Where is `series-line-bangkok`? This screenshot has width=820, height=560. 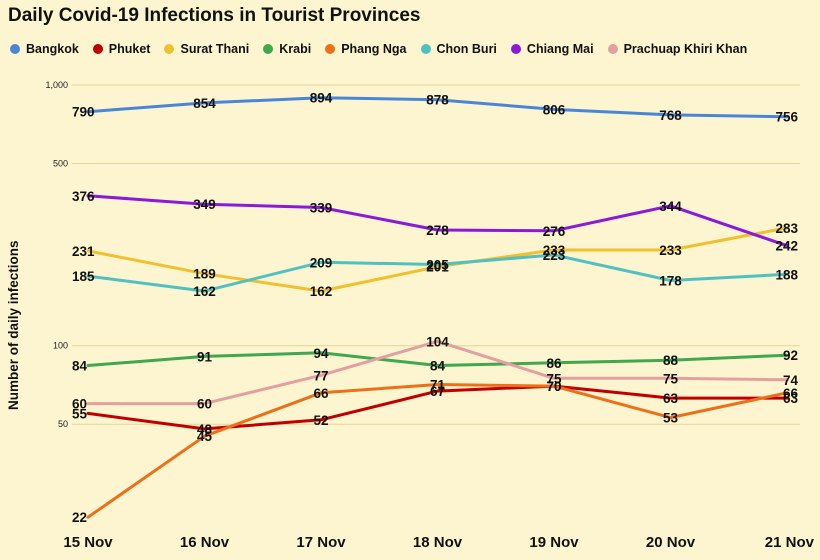
series-line-bangkok is located at coordinates (437, 107).